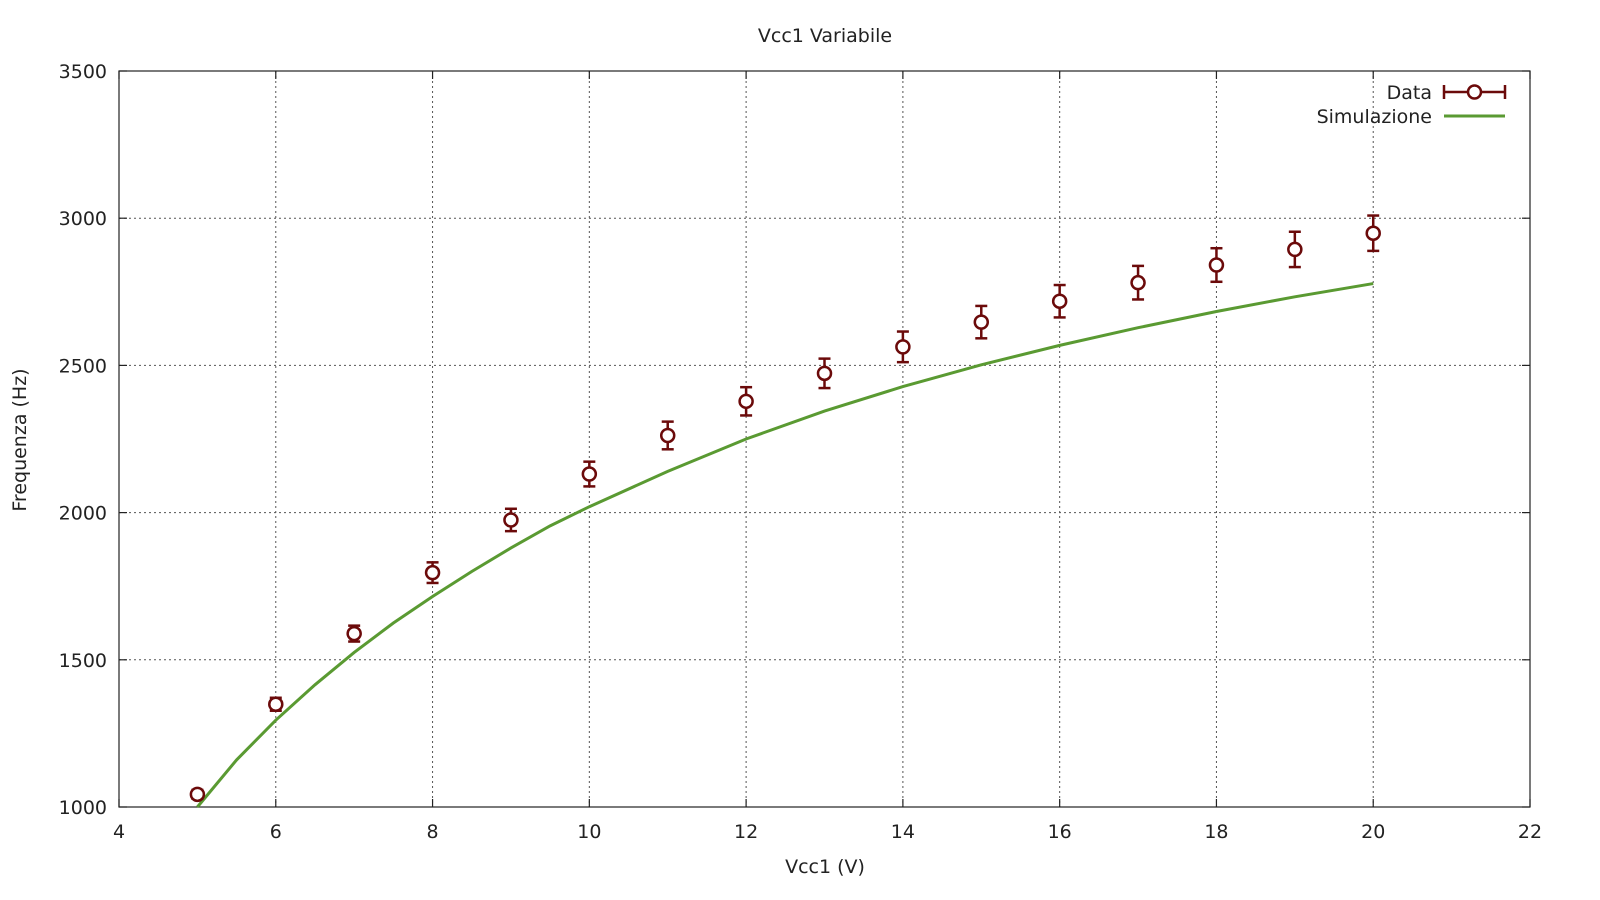 This screenshot has width=1600, height=900. Describe the element at coordinates (1373, 832) in the screenshot. I see `x-tick-label: 20` at that location.